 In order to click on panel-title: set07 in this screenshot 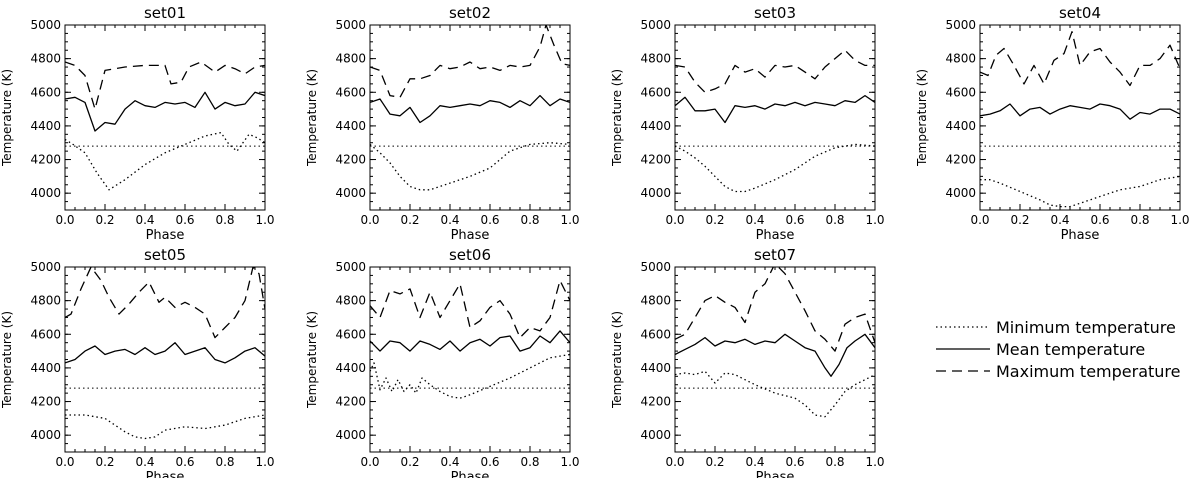, I will do `click(775, 255)`.